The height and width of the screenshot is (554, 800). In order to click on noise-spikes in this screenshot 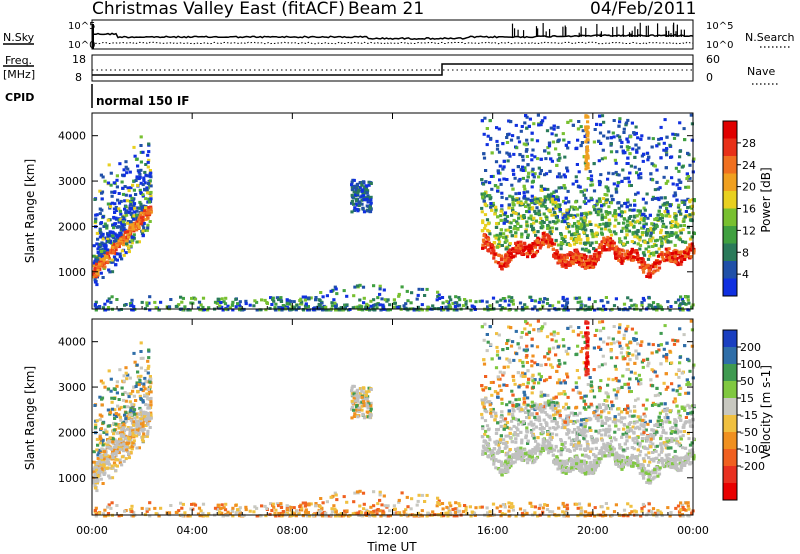, I will do `click(388, 35)`.